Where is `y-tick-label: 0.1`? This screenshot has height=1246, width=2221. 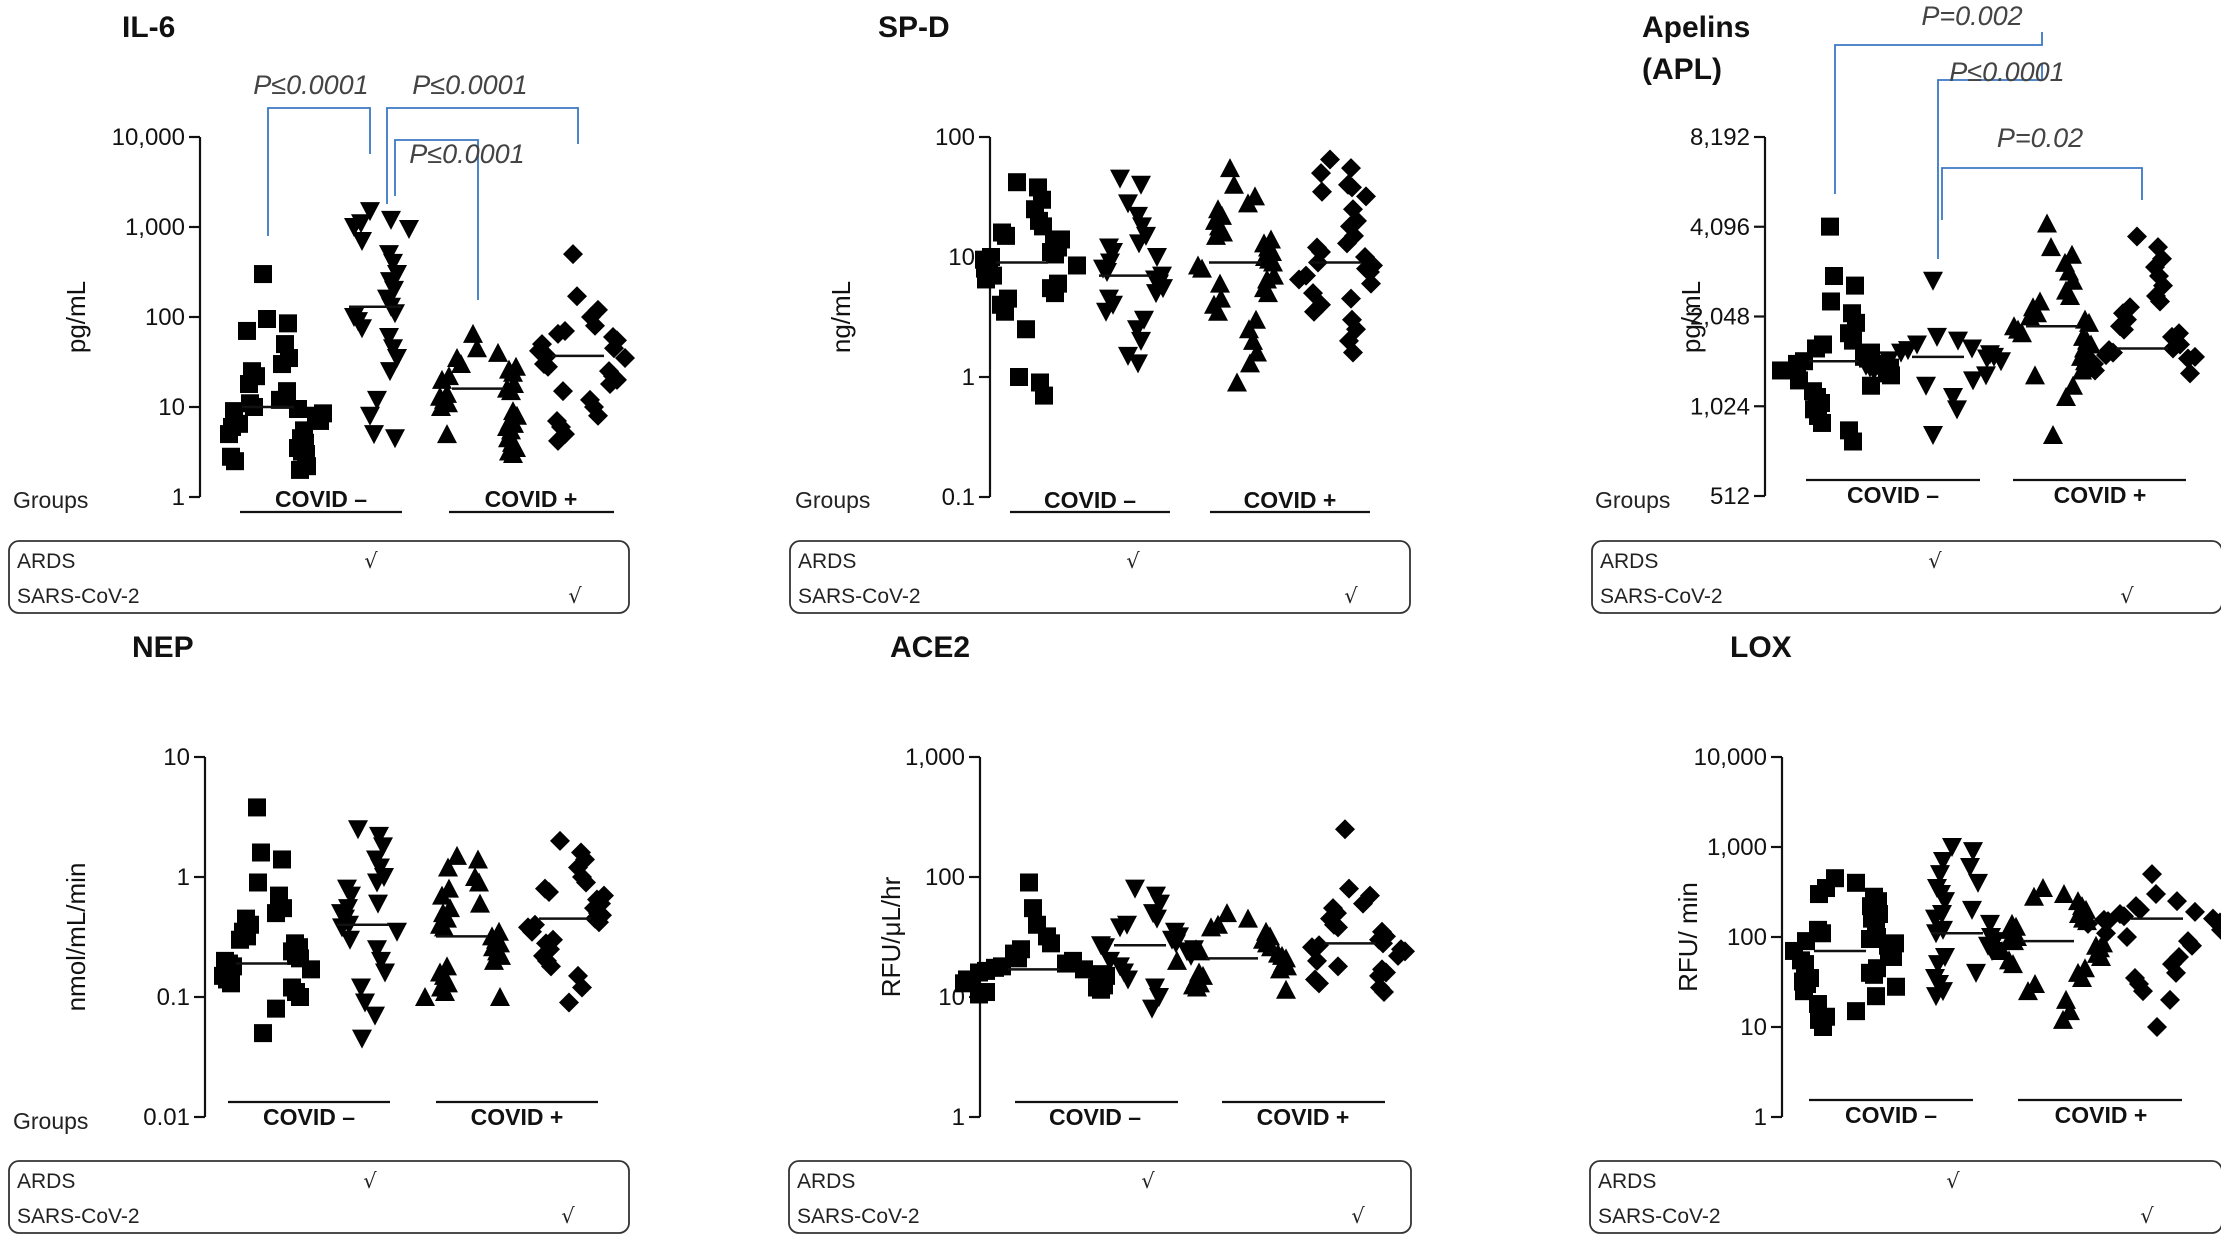
y-tick-label: 0.1 is located at coordinates (958, 497).